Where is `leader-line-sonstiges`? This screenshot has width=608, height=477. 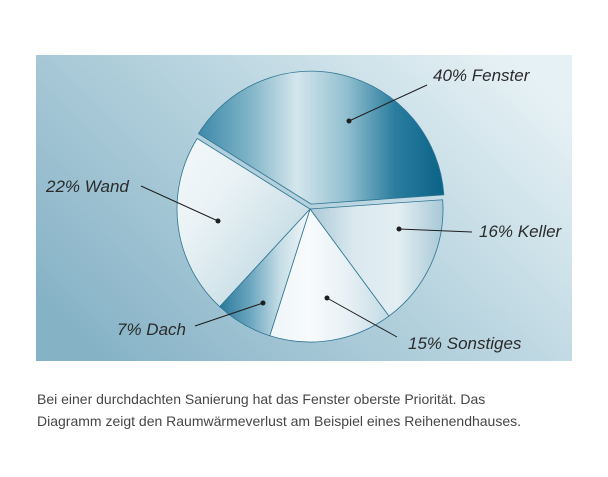 leader-line-sonstiges is located at coordinates (362, 317).